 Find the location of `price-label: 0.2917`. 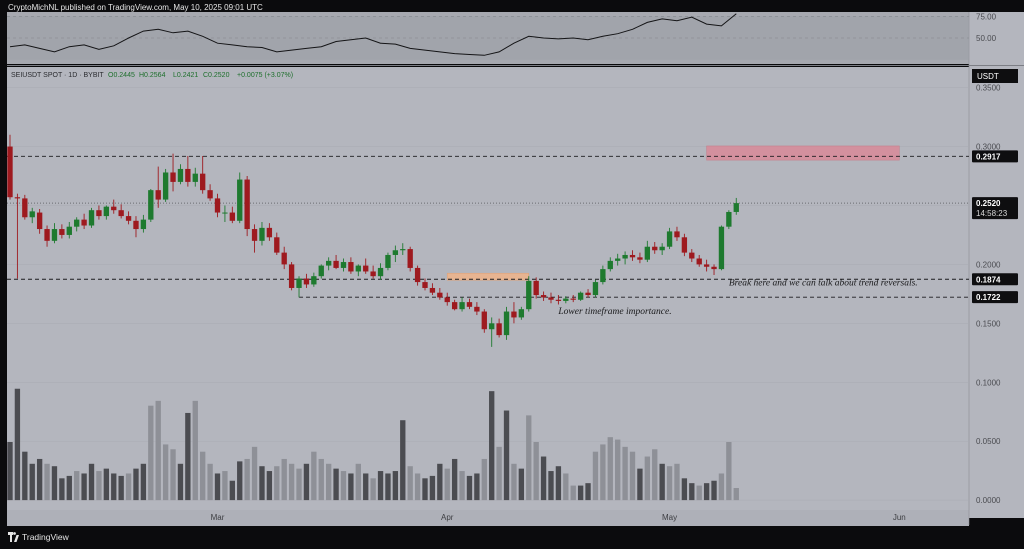

price-label: 0.2917 is located at coordinates (988, 156).